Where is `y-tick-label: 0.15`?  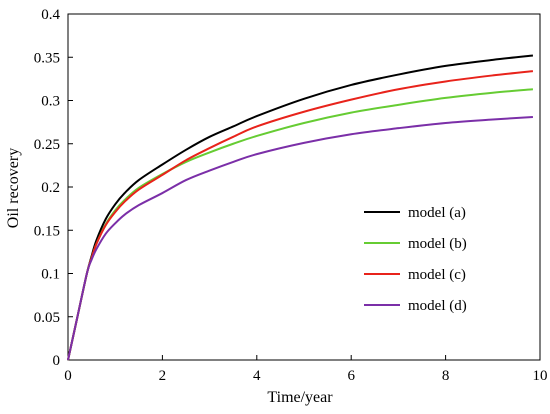 y-tick-label: 0.15 is located at coordinates (47, 231).